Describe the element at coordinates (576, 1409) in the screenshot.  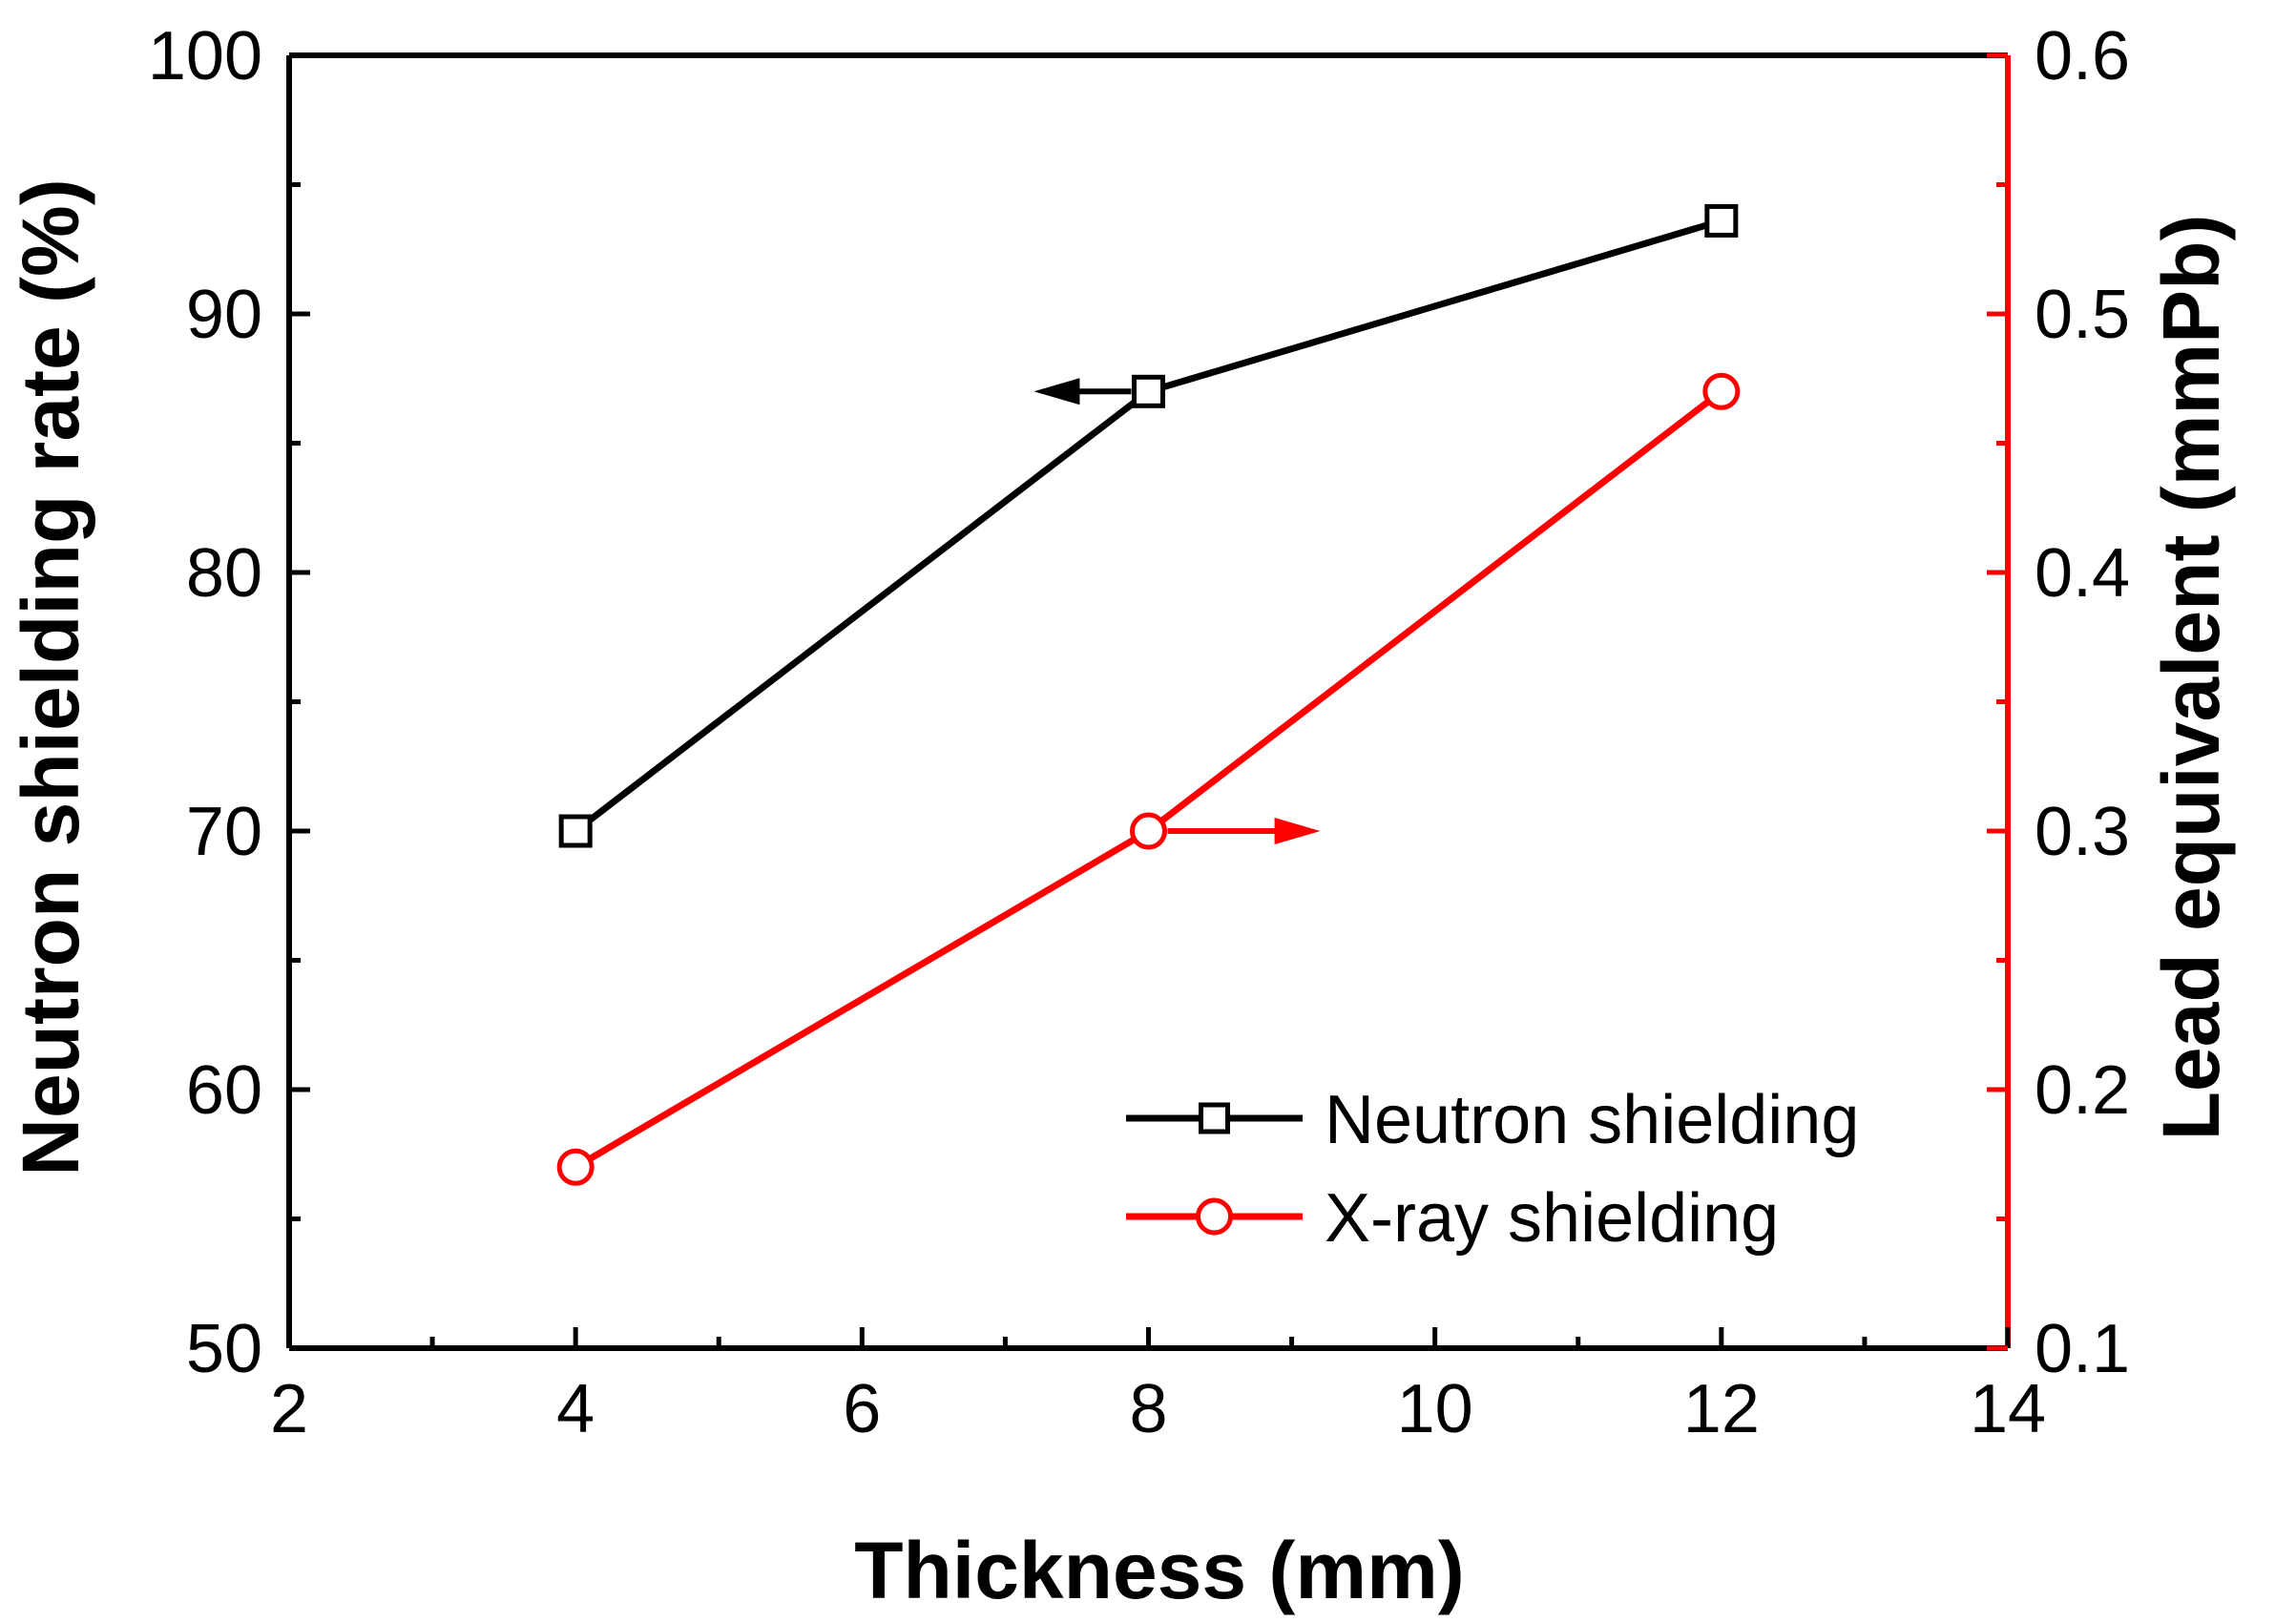
I see `x-tick-label: 4` at that location.